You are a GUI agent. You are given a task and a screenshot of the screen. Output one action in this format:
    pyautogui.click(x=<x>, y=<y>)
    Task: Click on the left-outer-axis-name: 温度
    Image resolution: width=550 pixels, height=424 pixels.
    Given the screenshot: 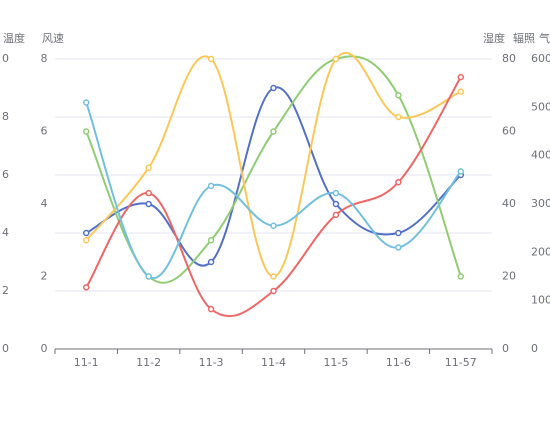 What is the action you would take?
    pyautogui.click(x=14, y=38)
    